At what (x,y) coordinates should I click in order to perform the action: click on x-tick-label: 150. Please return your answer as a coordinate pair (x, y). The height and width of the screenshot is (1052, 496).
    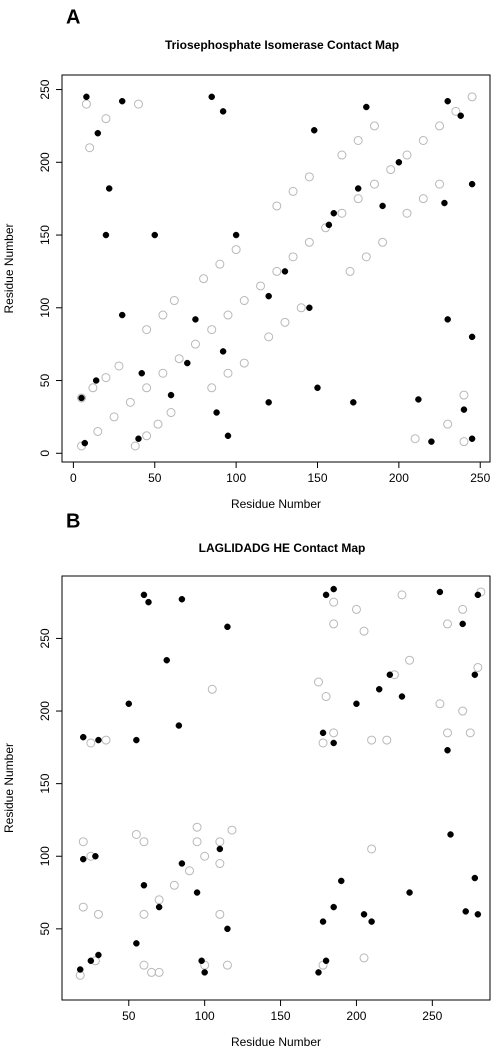
    Looking at the image, I should click on (281, 1016).